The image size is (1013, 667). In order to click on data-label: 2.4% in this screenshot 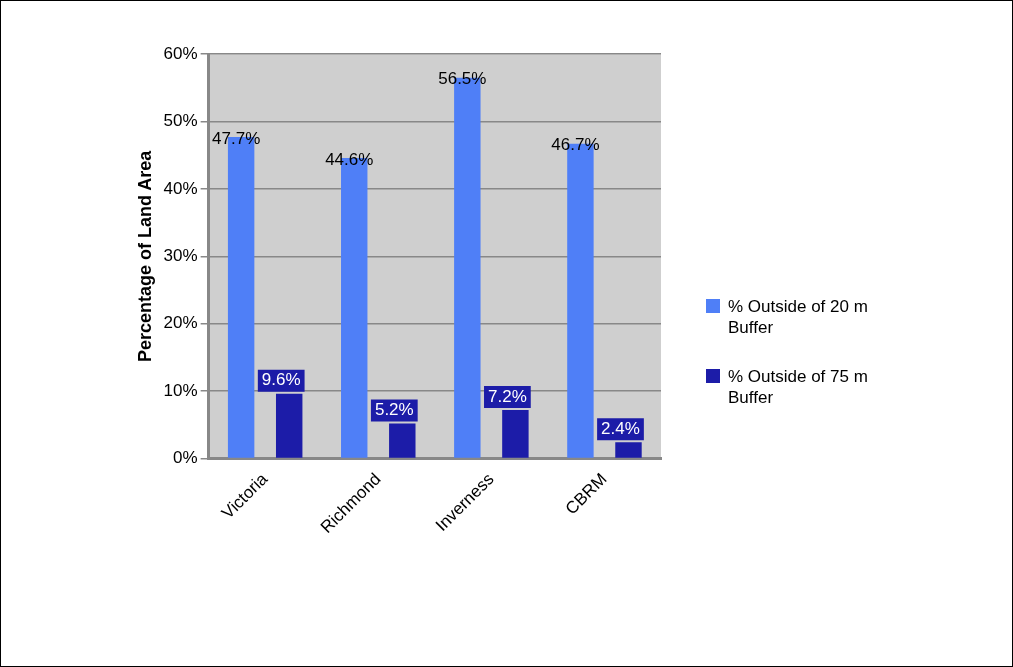, I will do `click(620, 428)`.